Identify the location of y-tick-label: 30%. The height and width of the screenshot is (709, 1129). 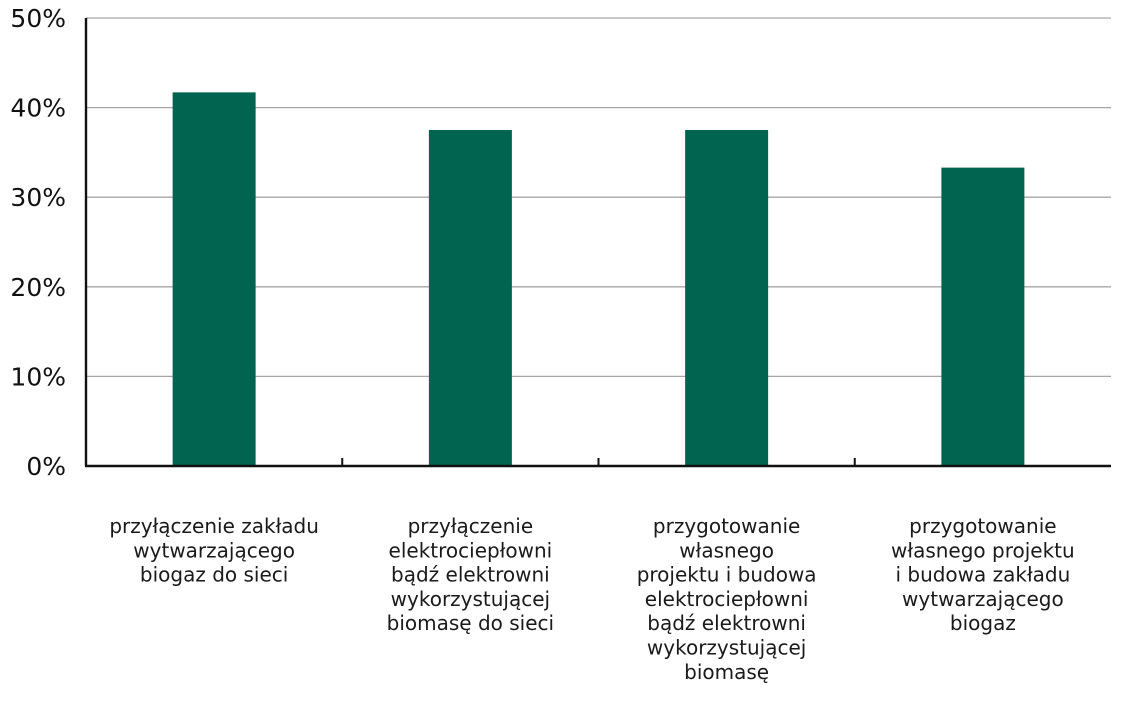
(38, 197).